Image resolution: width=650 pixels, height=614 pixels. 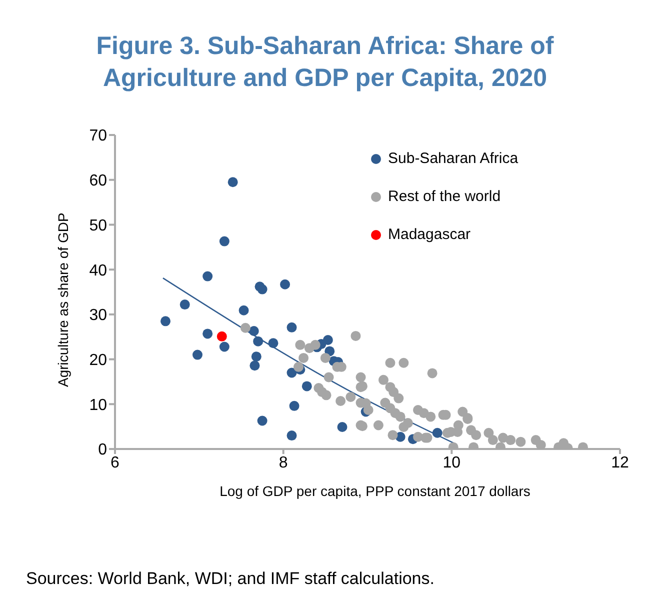 I want to click on y-tick-label: 60, so click(x=98, y=181).